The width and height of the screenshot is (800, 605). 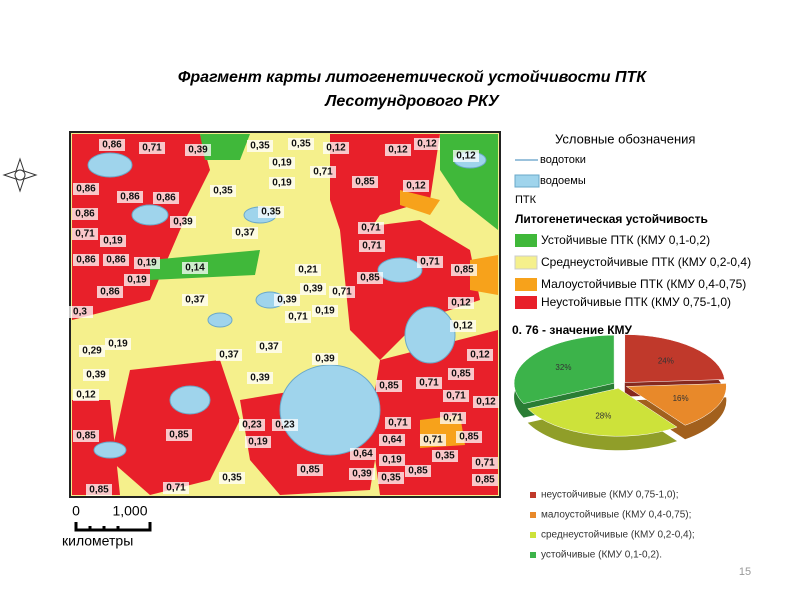 I want to click on legend-label: устойчивые (КМУ 0,1-0,2)., so click(x=601, y=555).